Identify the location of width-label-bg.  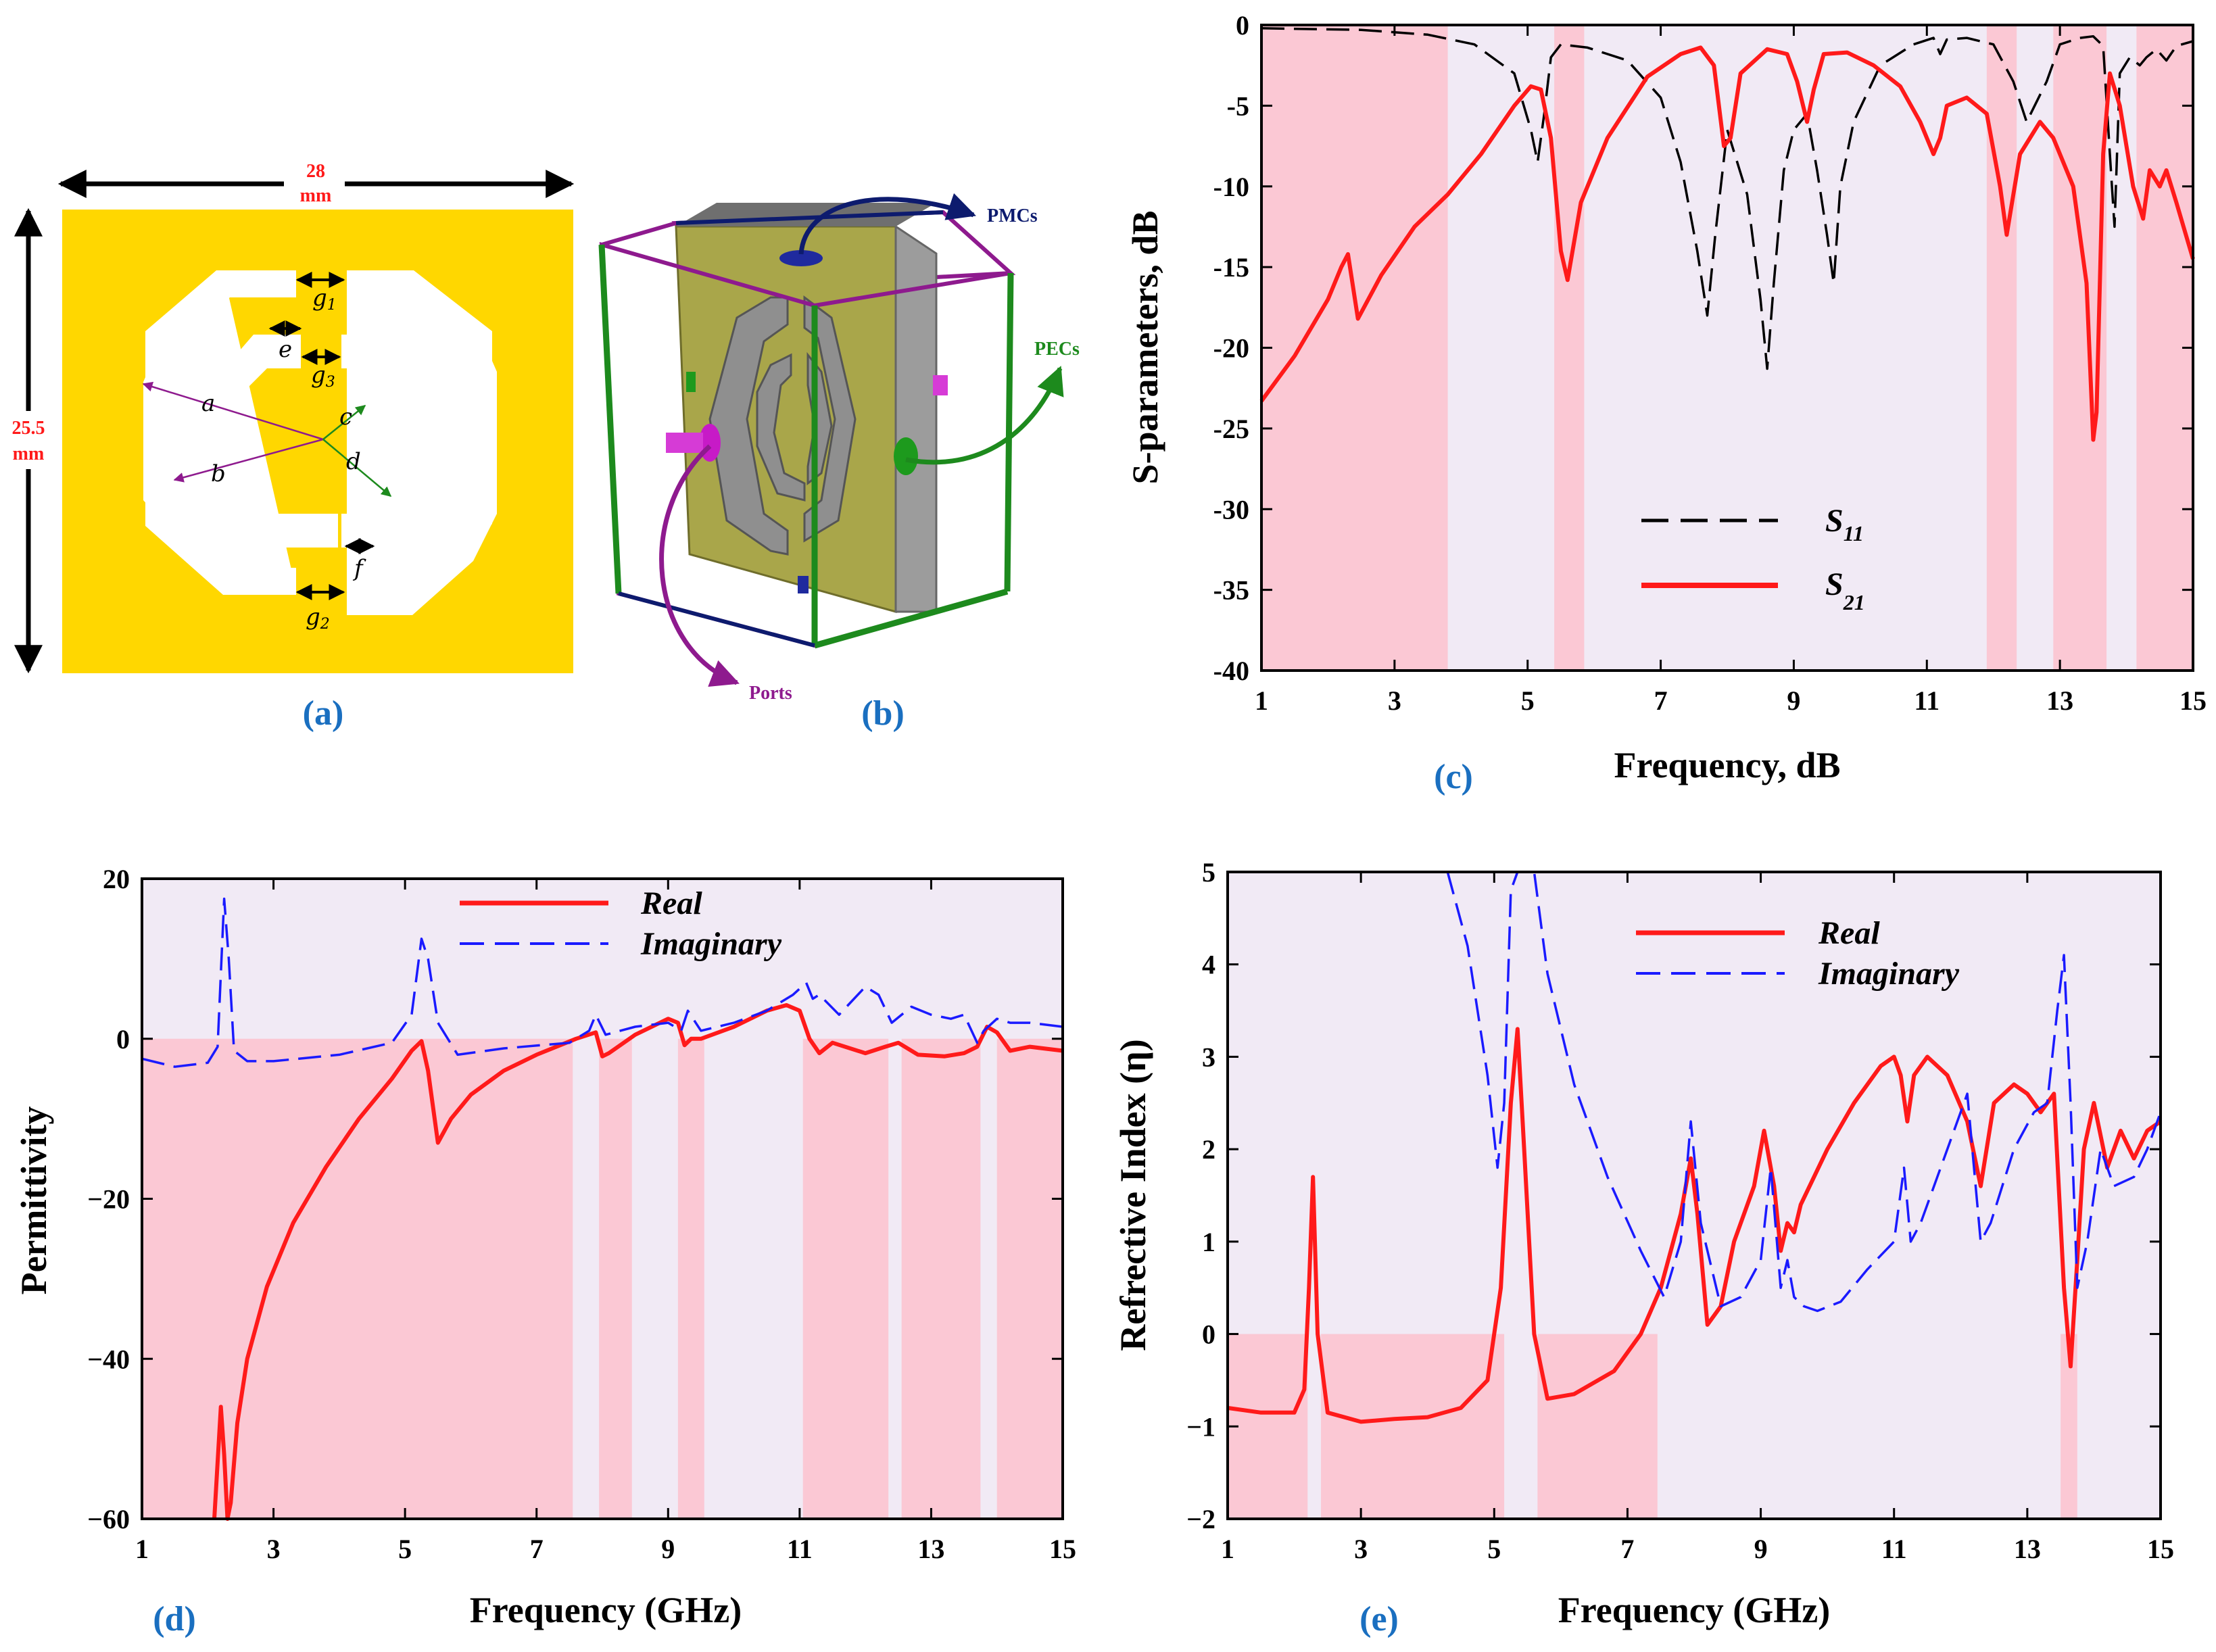
(314, 184).